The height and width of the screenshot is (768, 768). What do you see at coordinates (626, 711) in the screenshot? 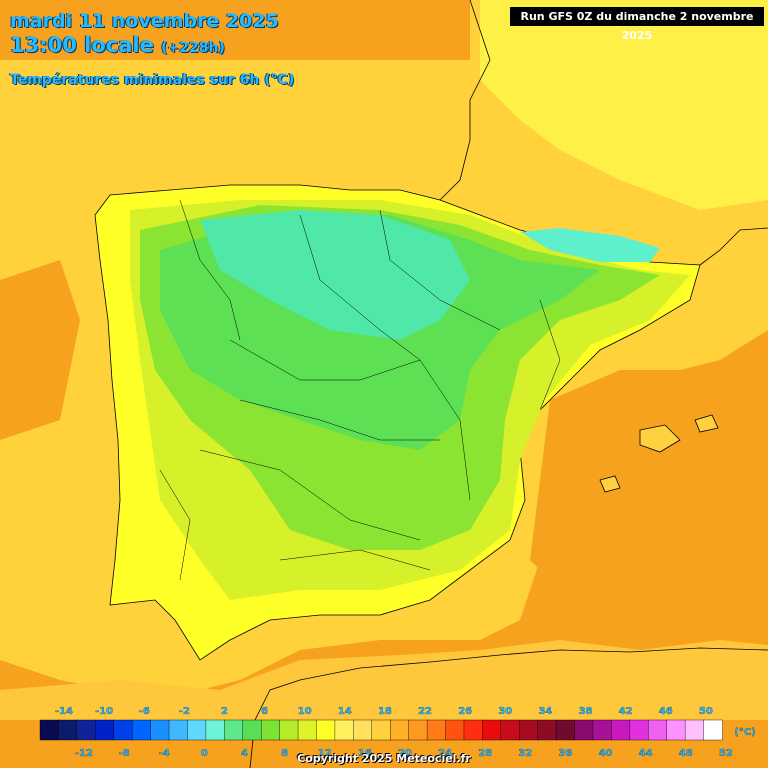
I see `legend-top-label: 42` at bounding box center [626, 711].